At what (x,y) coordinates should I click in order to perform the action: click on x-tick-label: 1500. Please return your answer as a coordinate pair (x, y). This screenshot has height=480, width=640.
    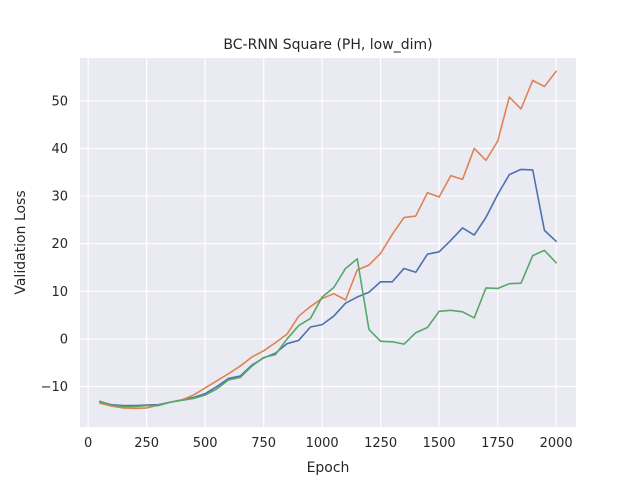
    Looking at the image, I should click on (439, 443).